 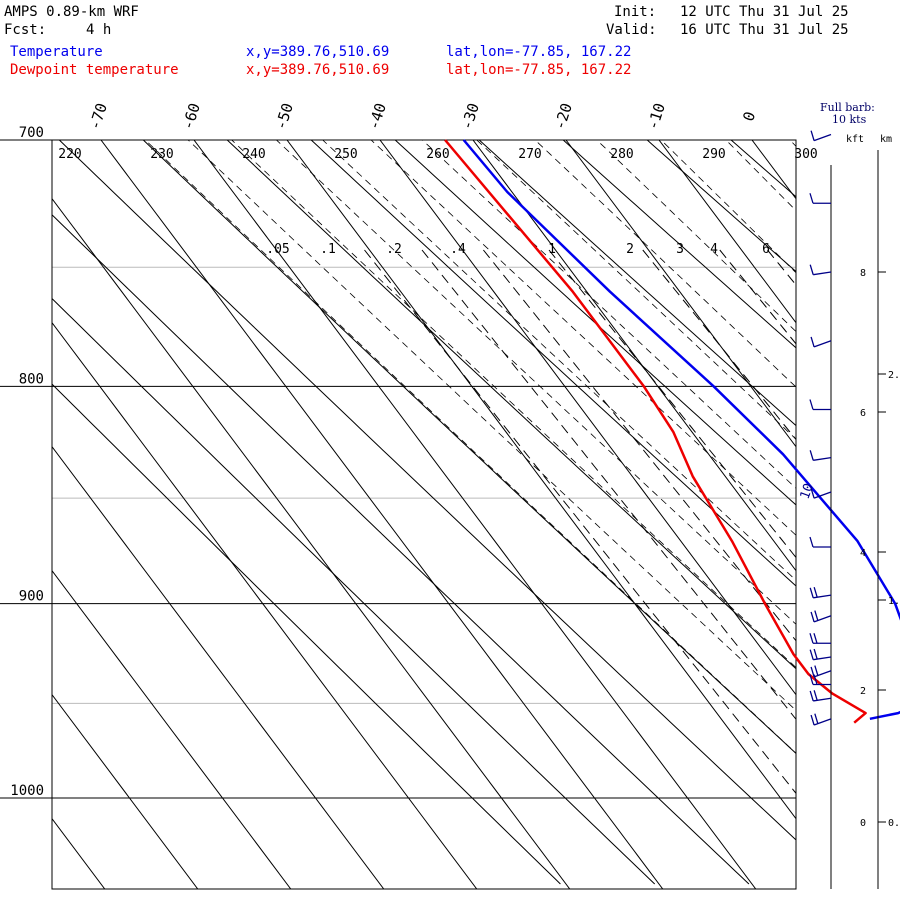 What do you see at coordinates (766, 249) in the screenshot?
I see `mixing-ratio-label: 6` at bounding box center [766, 249].